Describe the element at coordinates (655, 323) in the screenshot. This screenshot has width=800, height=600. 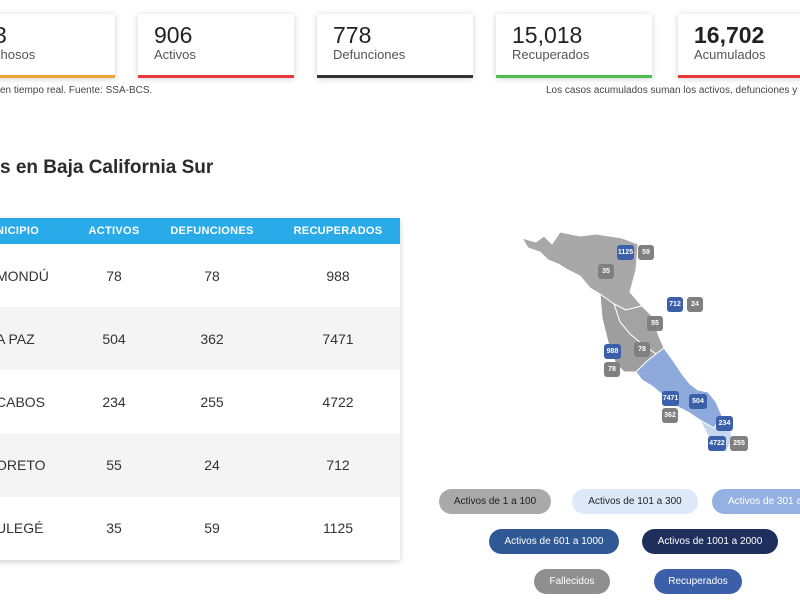
I see `marker-activos: 55` at that location.